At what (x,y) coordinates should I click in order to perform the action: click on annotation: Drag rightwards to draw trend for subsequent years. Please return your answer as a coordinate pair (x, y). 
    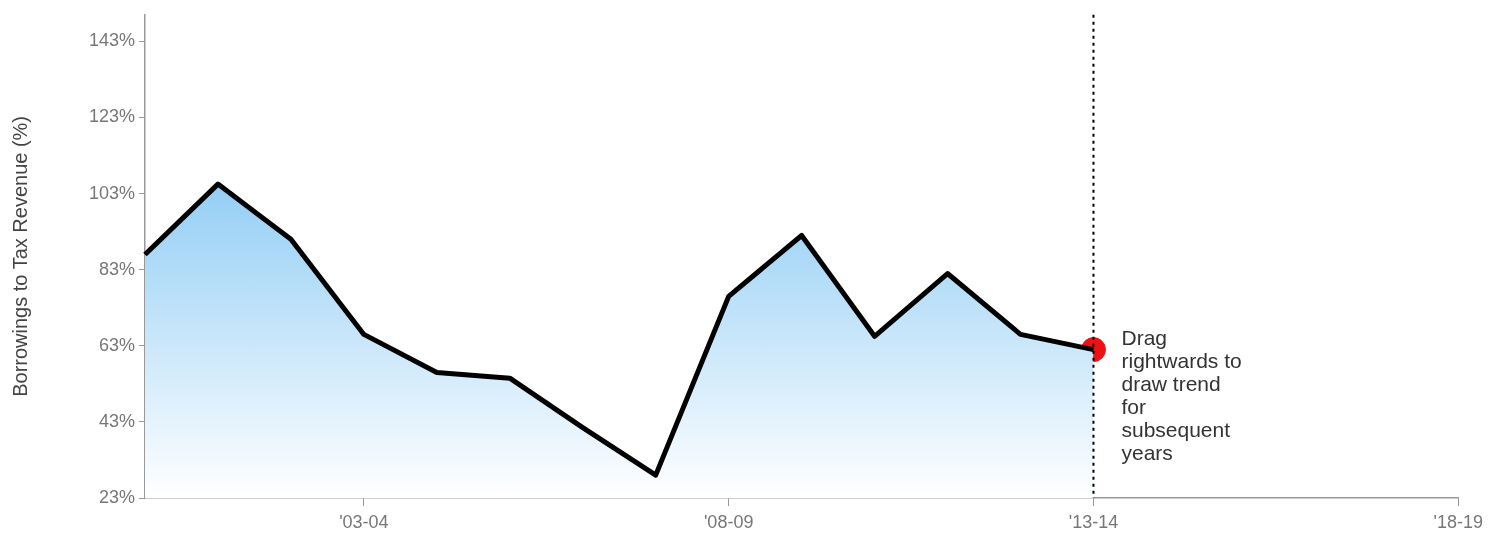
    Looking at the image, I should click on (1181, 395).